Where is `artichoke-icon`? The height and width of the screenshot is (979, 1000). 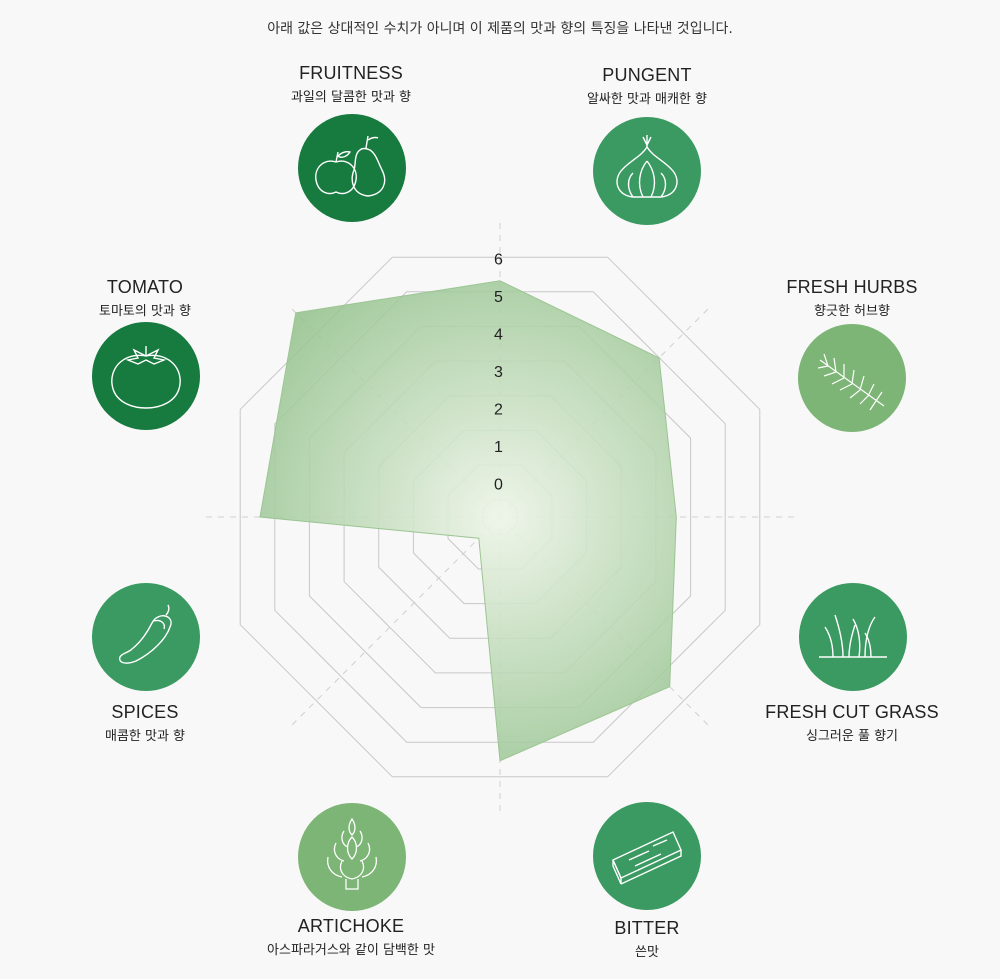
artichoke-icon is located at coordinates (352, 857).